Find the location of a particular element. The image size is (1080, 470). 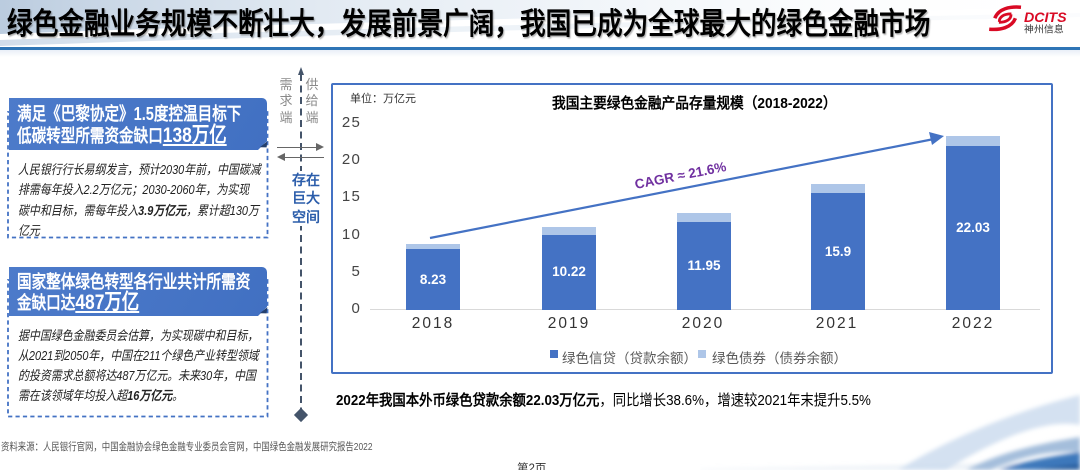

svg-text: DCITS is located at coordinates (1045, 18).